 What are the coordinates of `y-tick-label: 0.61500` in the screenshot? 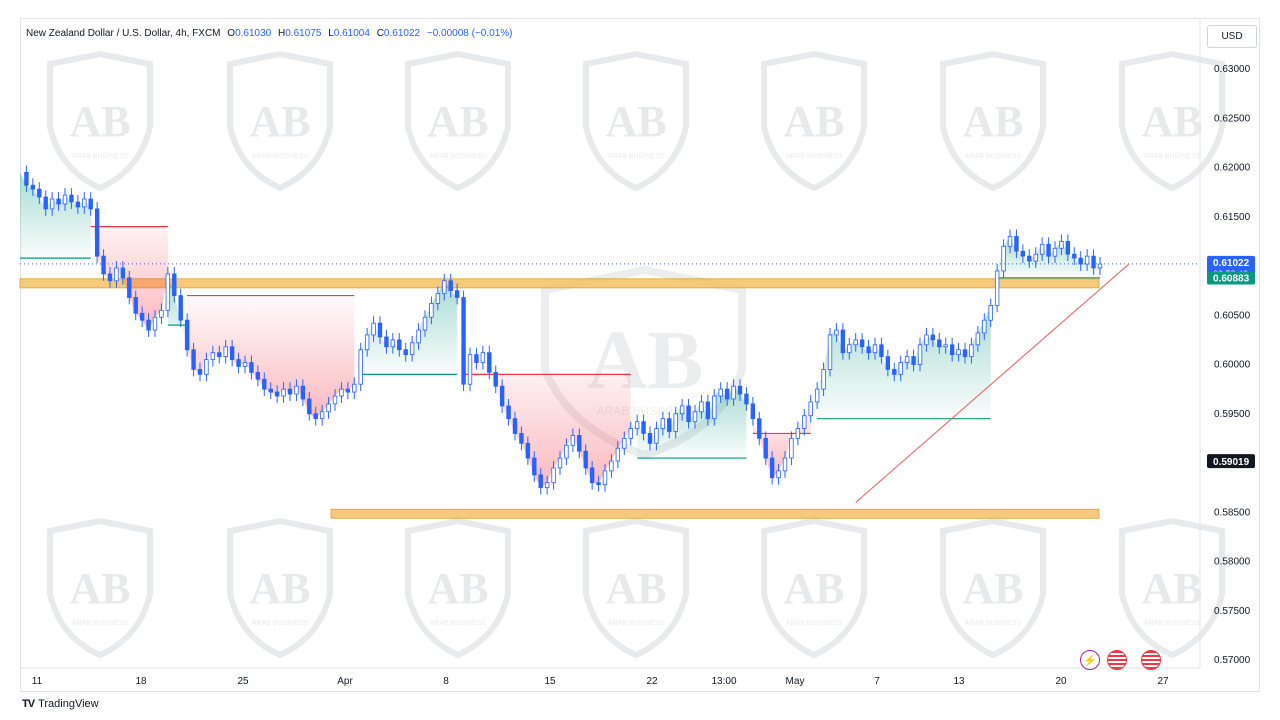 It's located at (1232, 217).